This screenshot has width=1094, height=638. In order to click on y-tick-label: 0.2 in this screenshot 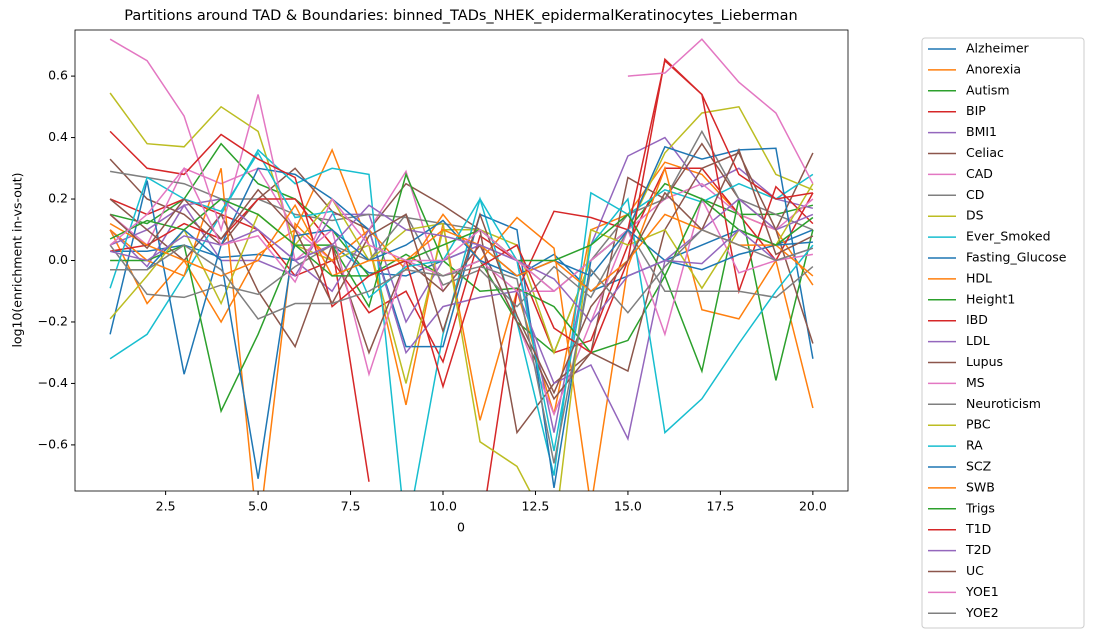, I will do `click(58, 198)`.